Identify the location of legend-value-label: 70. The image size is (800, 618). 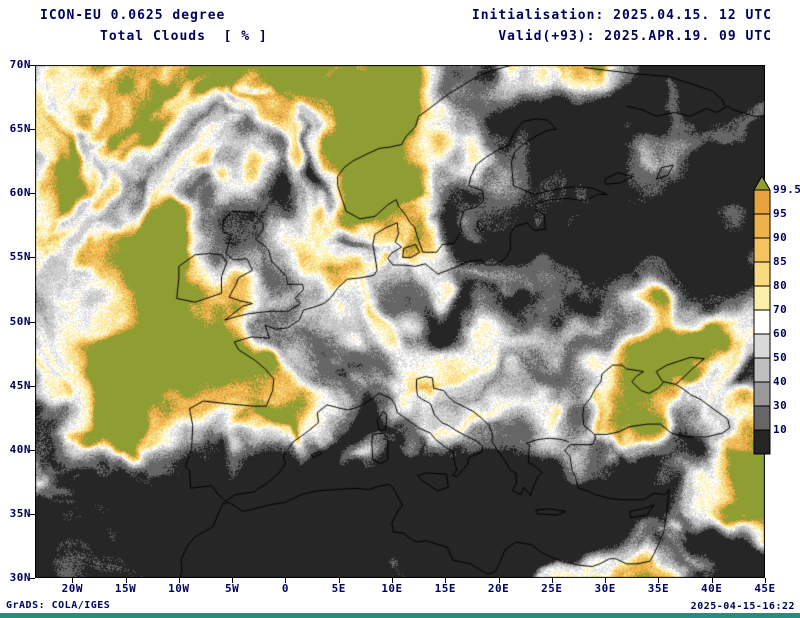
(780, 309).